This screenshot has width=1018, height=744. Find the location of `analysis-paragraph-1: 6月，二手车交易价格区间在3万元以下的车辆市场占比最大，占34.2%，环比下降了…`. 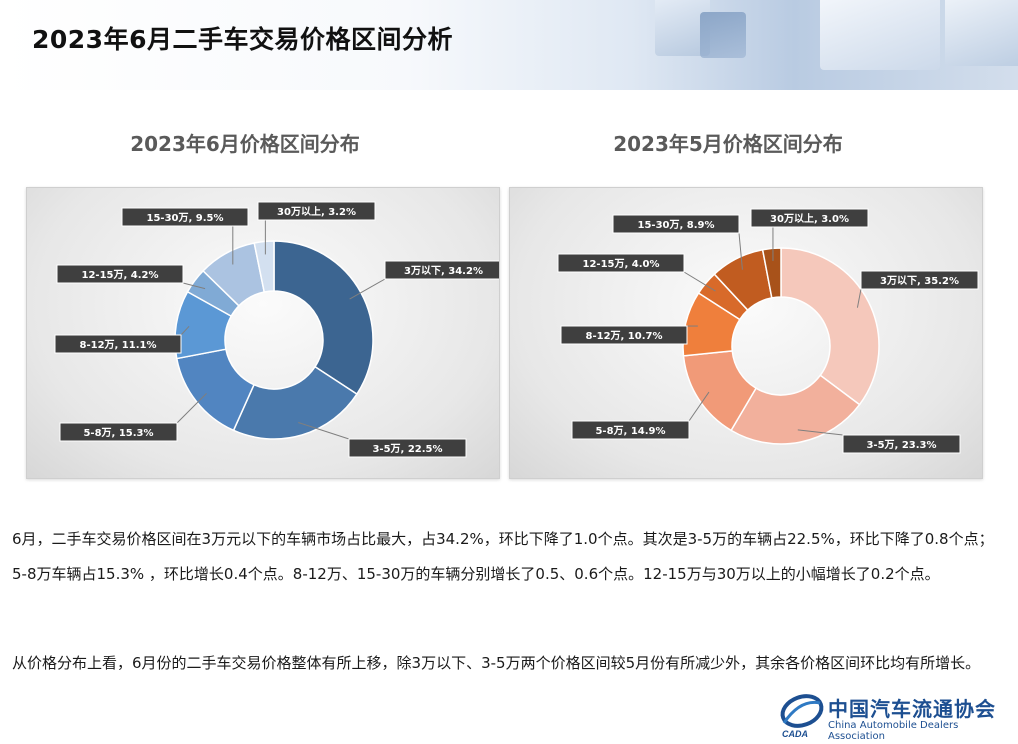

analysis-paragraph-1: 6月，二手车交易价格区间在3万元以下的车辆市场占比最大，占34.2%，环比下降了… is located at coordinates (503, 556).